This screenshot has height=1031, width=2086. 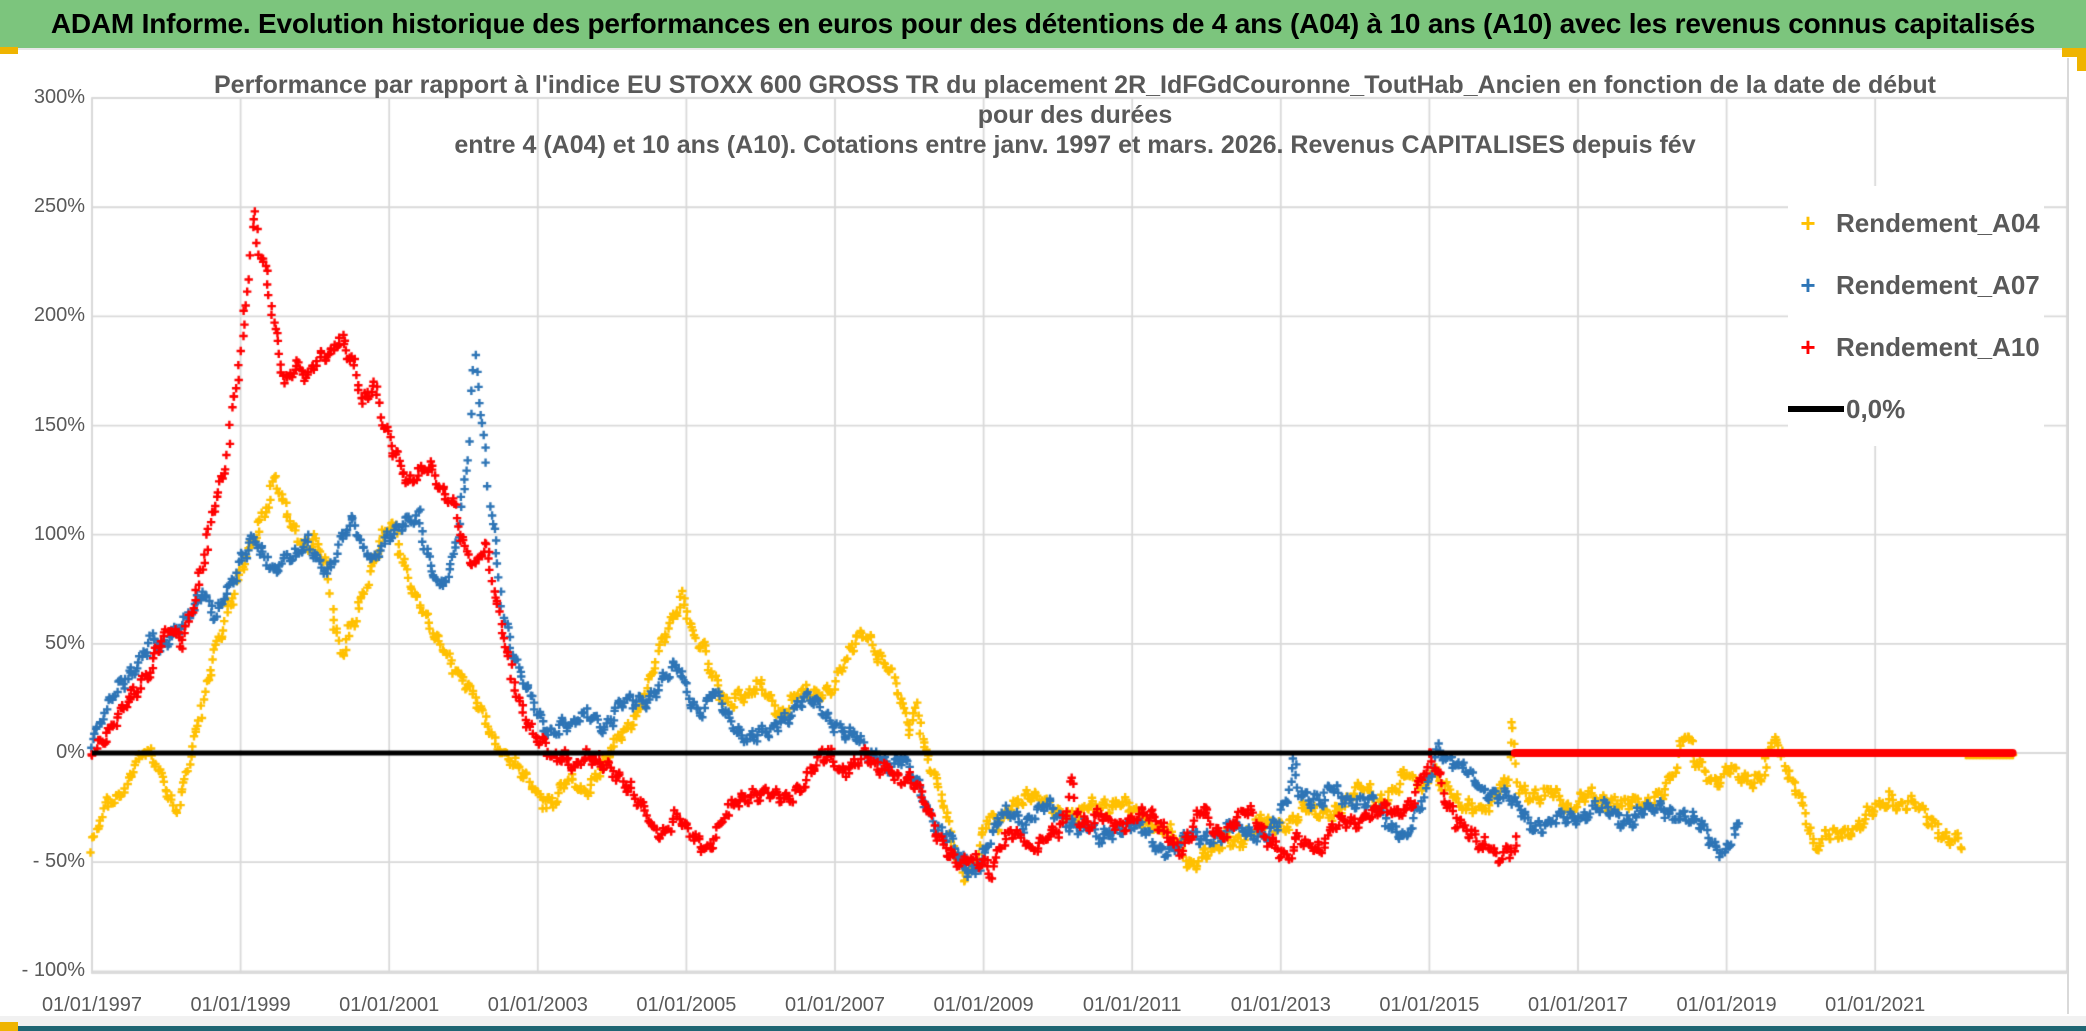 What do you see at coordinates (58, 861) in the screenshot?
I see `y-tick-label: - 50%` at bounding box center [58, 861].